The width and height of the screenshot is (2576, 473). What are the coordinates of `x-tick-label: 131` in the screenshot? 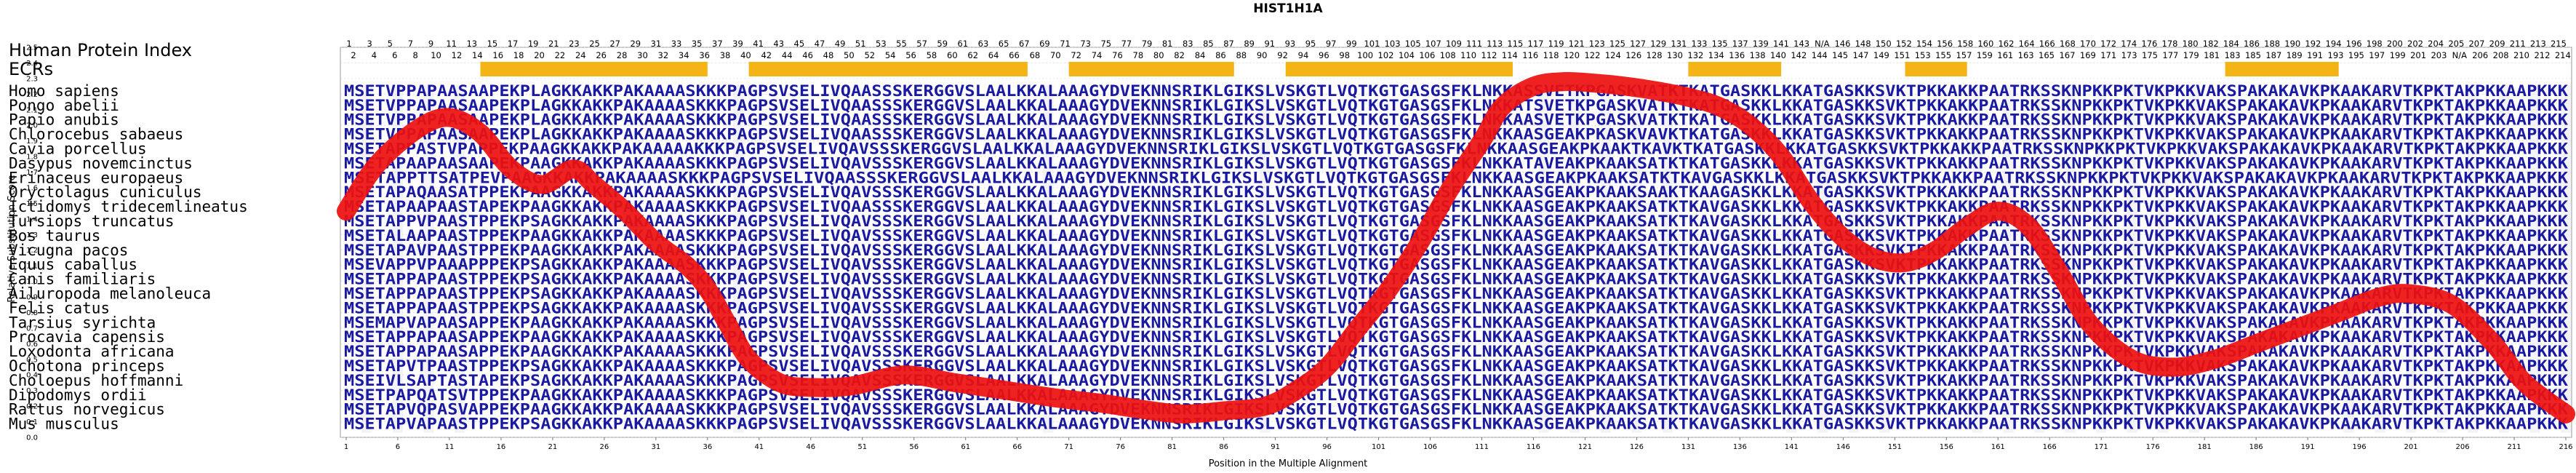 It's located at (1688, 447).